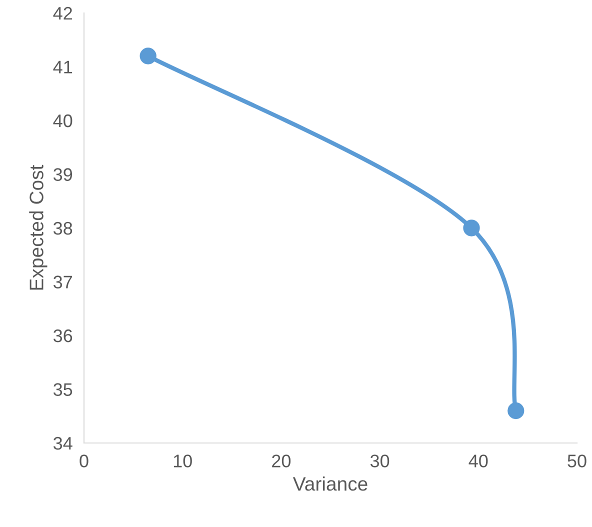 The width and height of the screenshot is (592, 527). What do you see at coordinates (330, 483) in the screenshot?
I see `x-axis-title: Variance` at bounding box center [330, 483].